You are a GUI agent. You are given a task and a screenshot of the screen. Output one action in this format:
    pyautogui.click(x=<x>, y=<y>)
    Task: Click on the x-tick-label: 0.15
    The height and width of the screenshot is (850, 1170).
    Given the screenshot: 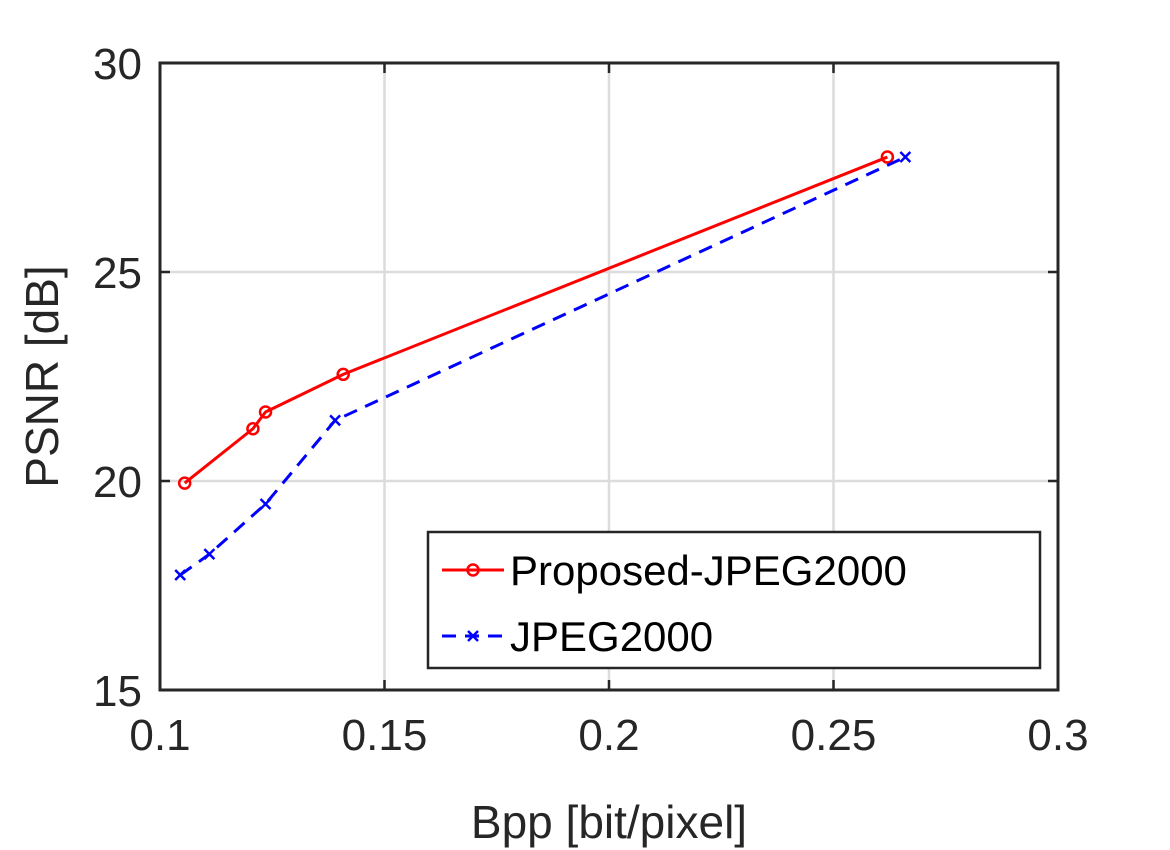 What is the action you would take?
    pyautogui.click(x=385, y=735)
    